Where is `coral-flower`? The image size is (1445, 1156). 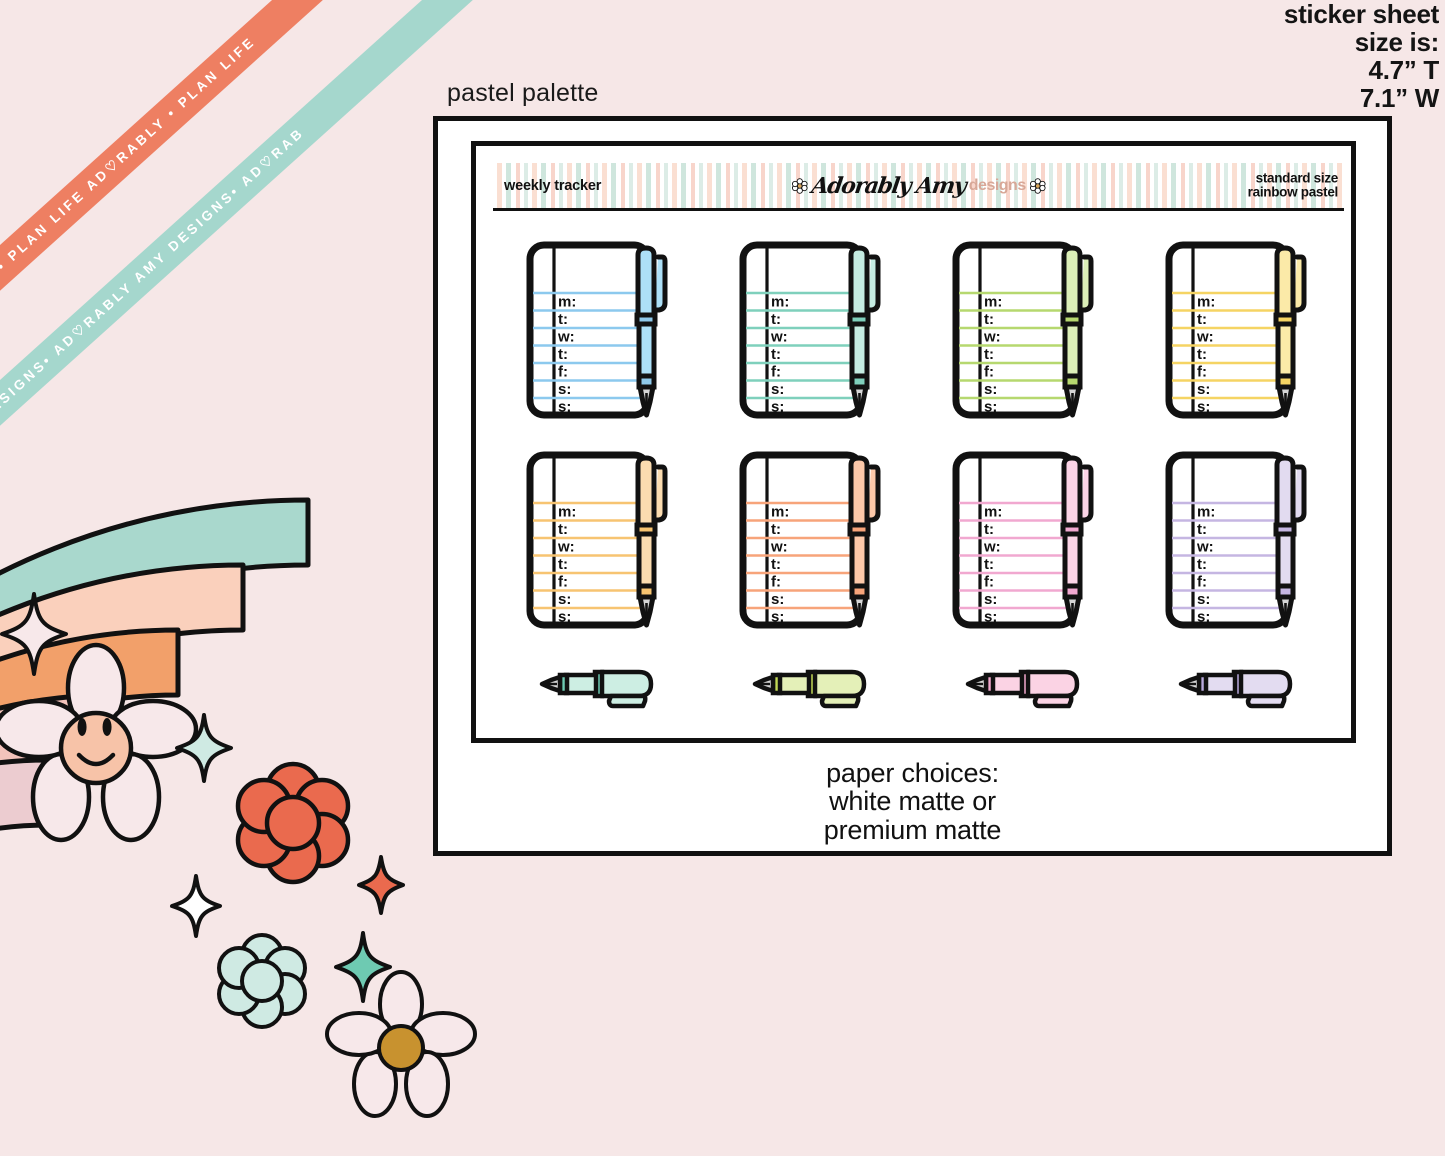 coral-flower is located at coordinates (293, 823).